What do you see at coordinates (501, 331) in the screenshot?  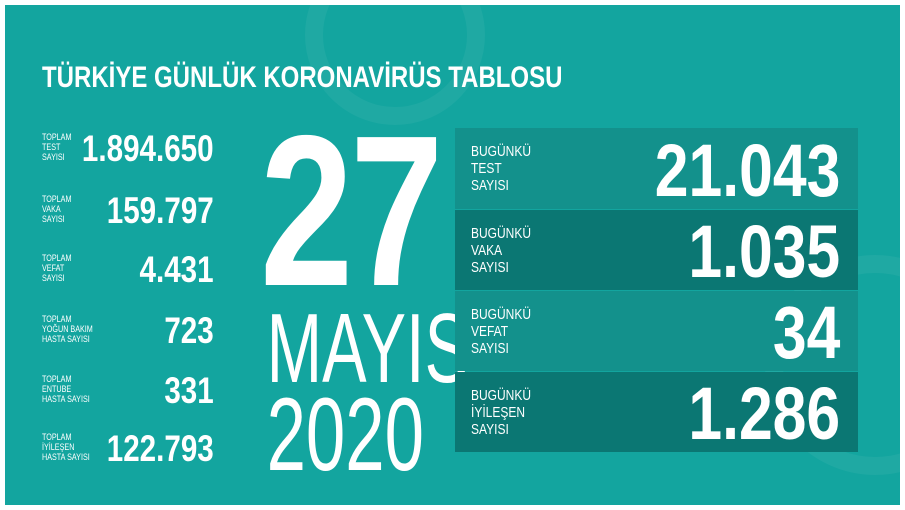 I see `today-stat-label: BUGÜNKÜ VEFAT SAYISI` at bounding box center [501, 331].